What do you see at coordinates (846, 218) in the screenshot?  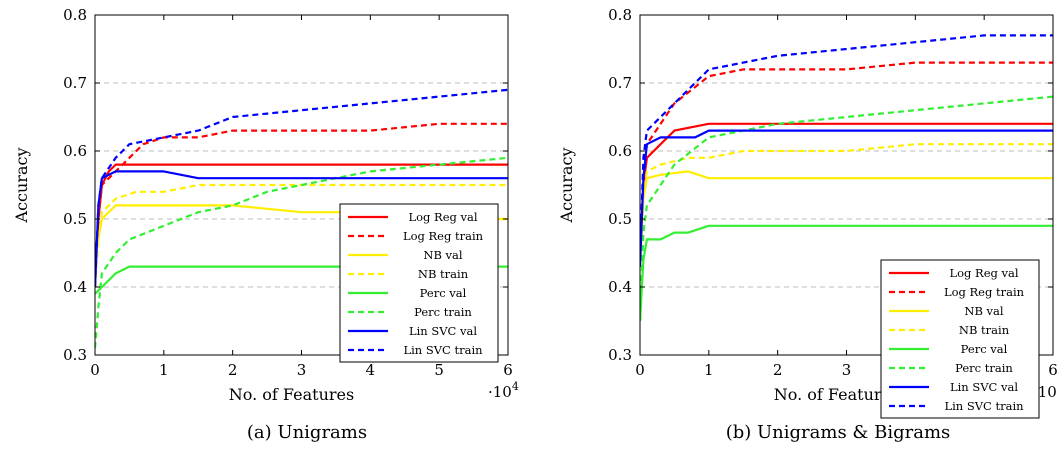 I see `series-line-nb-val` at bounding box center [846, 218].